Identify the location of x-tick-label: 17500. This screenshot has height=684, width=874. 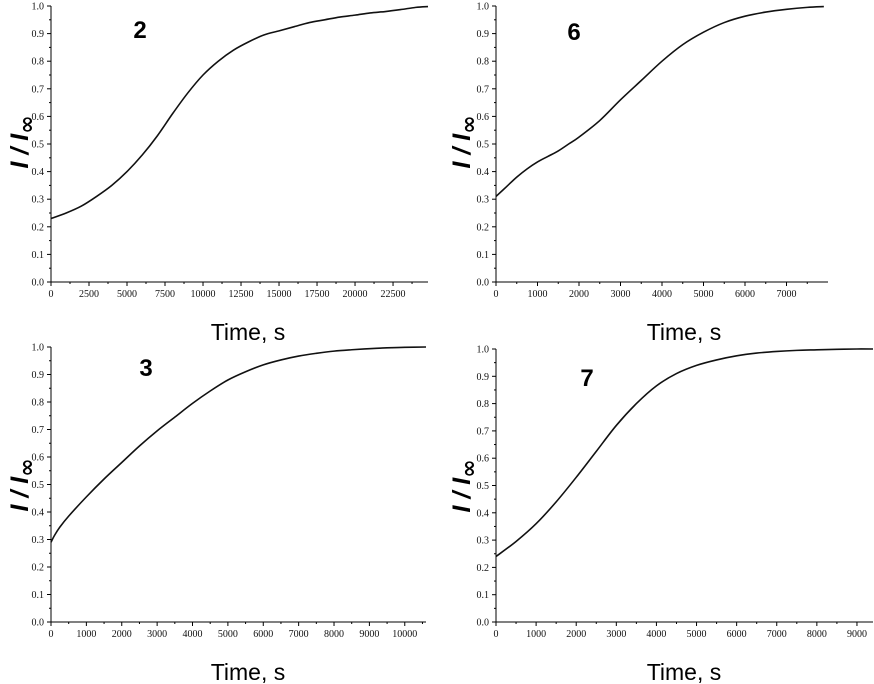
(317, 294).